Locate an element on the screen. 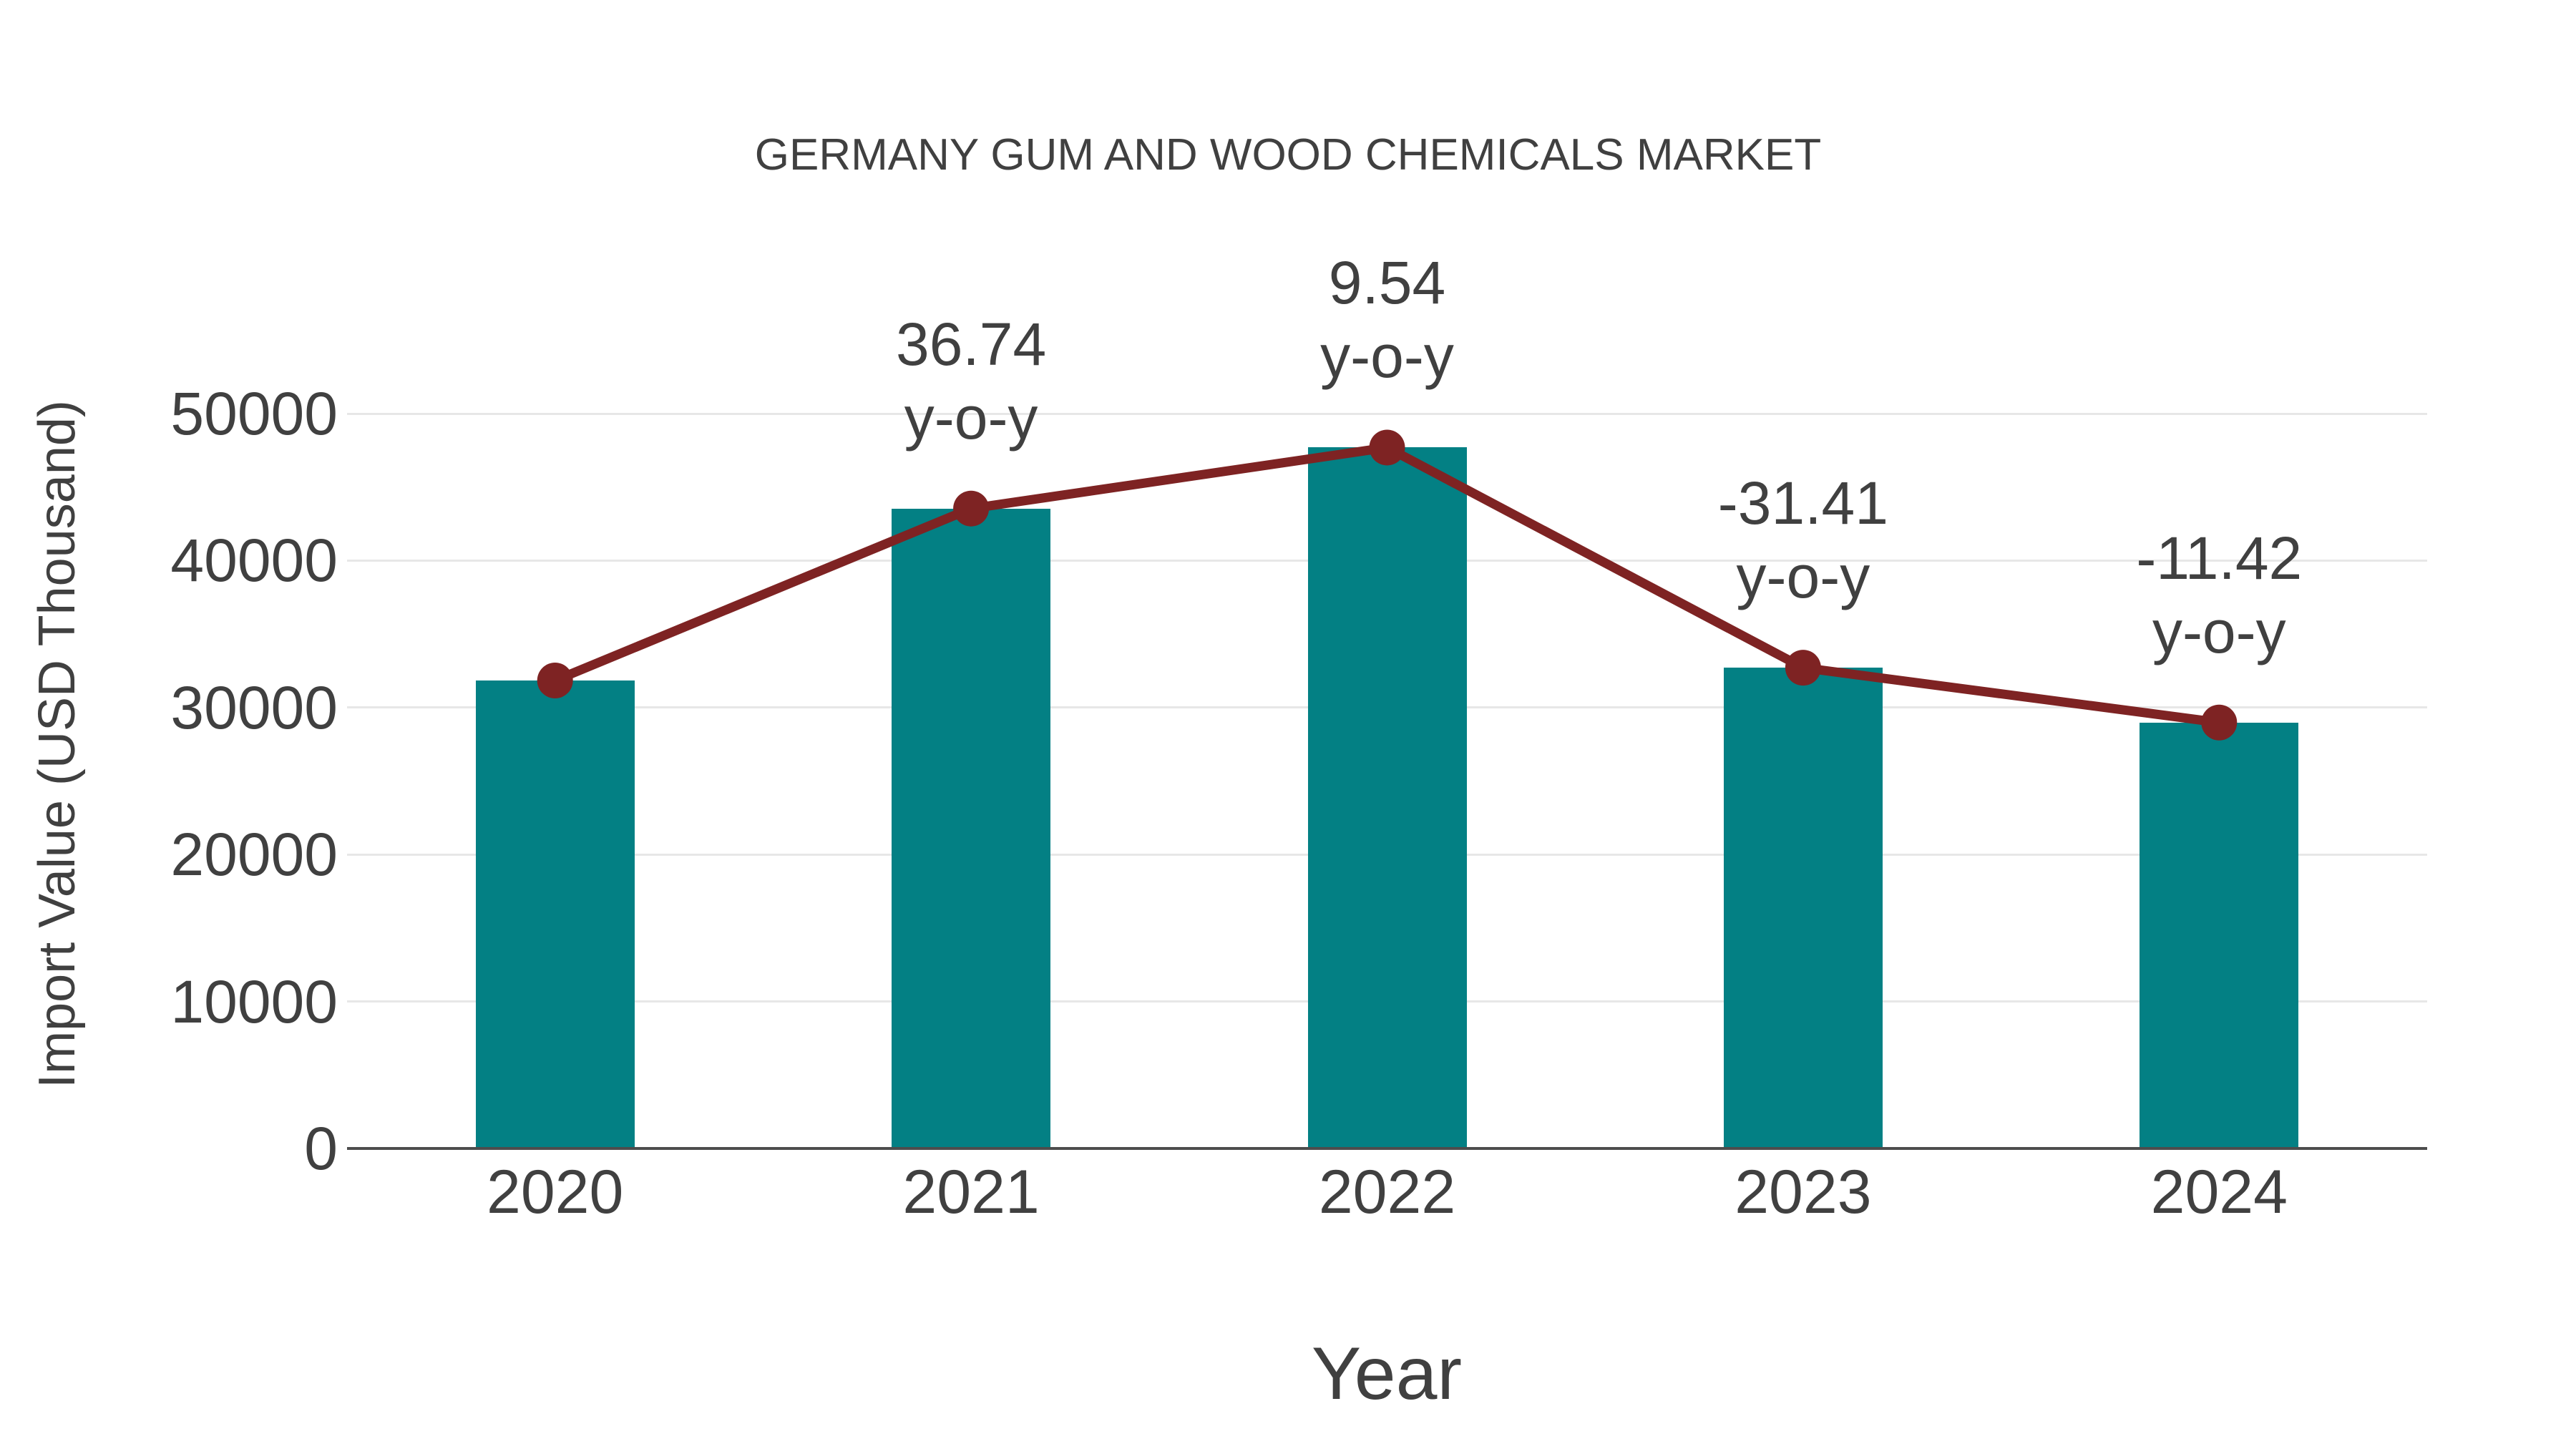  x-axis-title: Year is located at coordinates (1387, 1373).